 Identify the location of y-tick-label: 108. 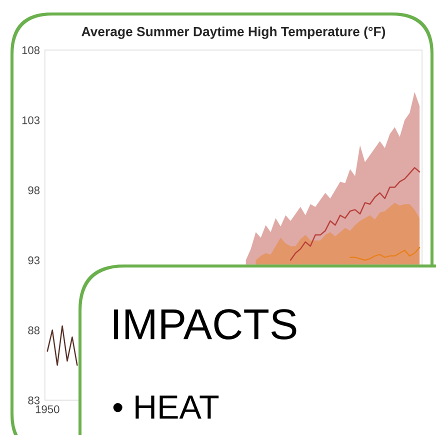
(31, 50).